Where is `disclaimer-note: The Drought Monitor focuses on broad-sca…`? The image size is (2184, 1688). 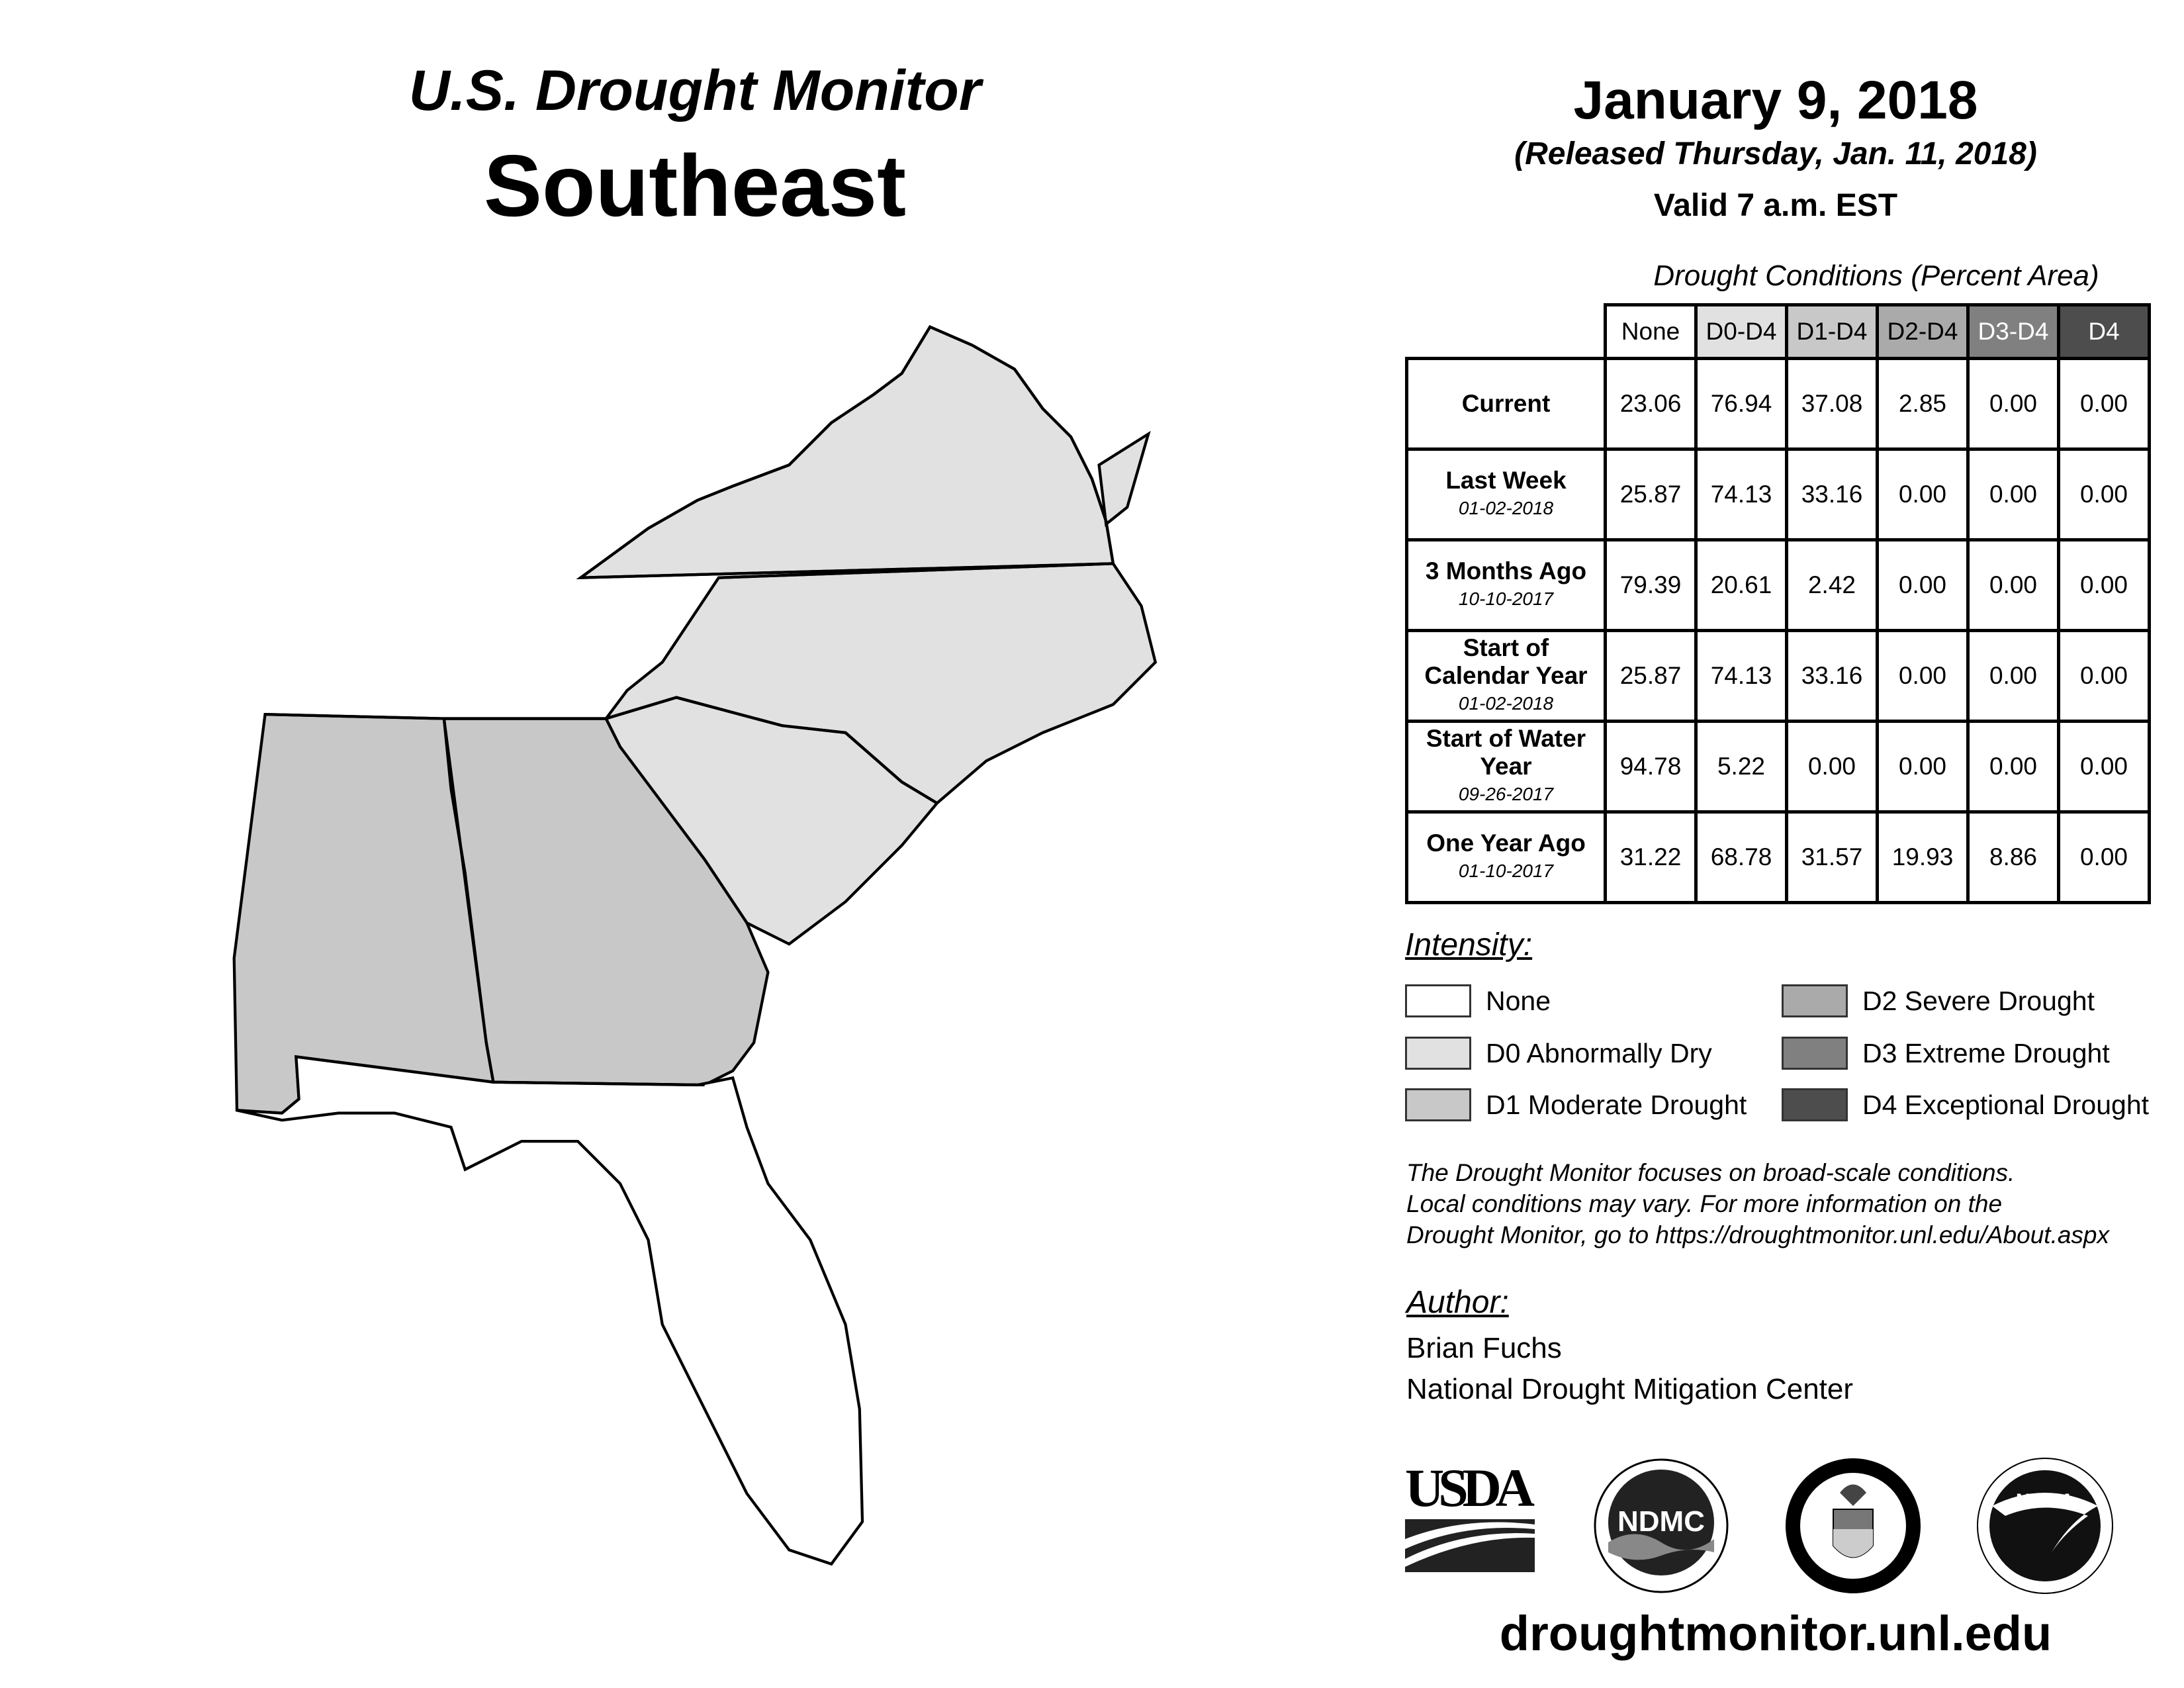
disclaimer-note: The Drought Monitor focuses on broad-sca… is located at coordinates (1757, 1203).